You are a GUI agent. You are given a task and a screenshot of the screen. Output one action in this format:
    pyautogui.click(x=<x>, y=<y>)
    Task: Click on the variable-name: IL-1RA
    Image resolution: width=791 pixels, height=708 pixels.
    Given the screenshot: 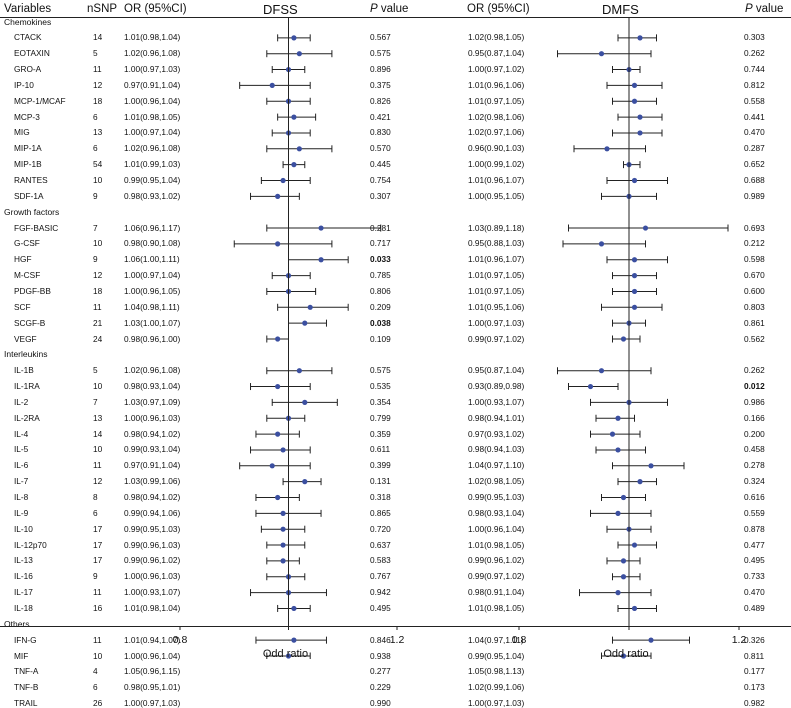 What is the action you would take?
    pyautogui.click(x=27, y=386)
    